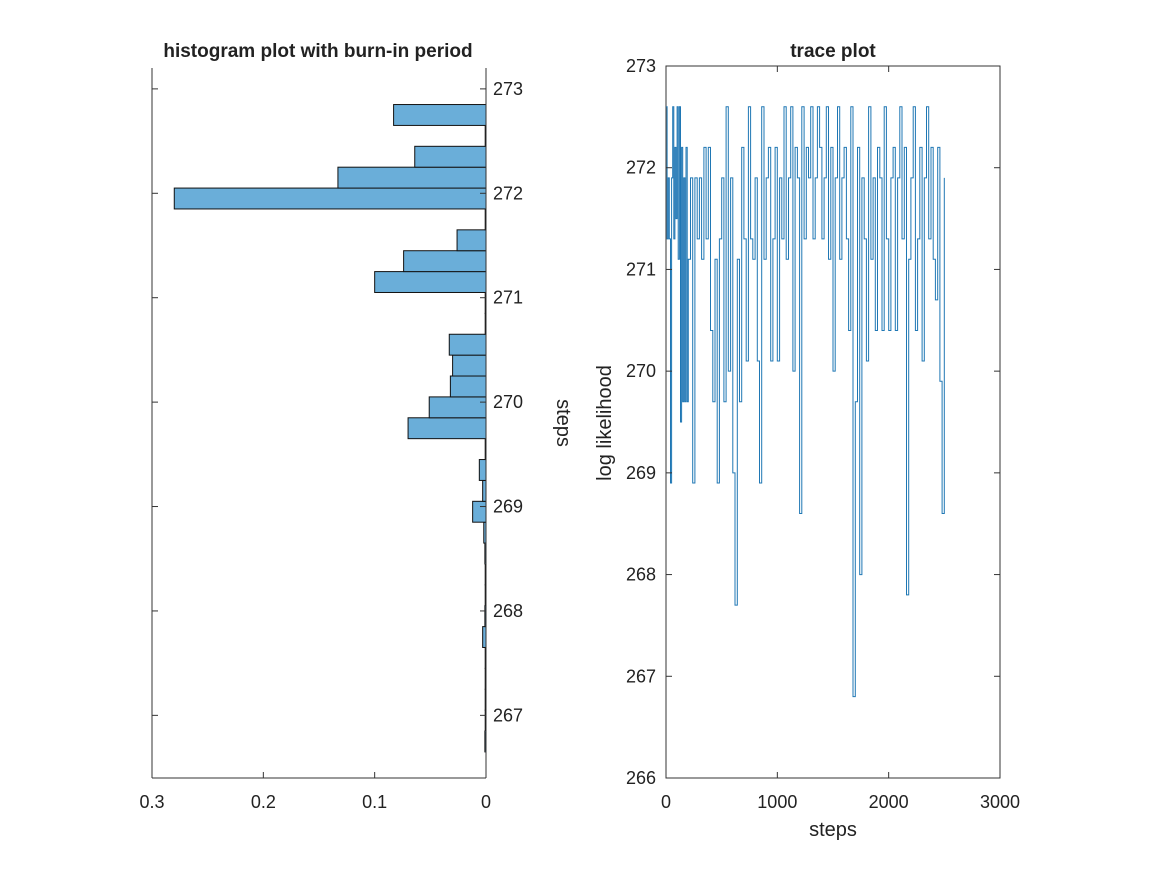  Describe the element at coordinates (508, 611) in the screenshot. I see `histogram-y-tick-label: 268` at that location.